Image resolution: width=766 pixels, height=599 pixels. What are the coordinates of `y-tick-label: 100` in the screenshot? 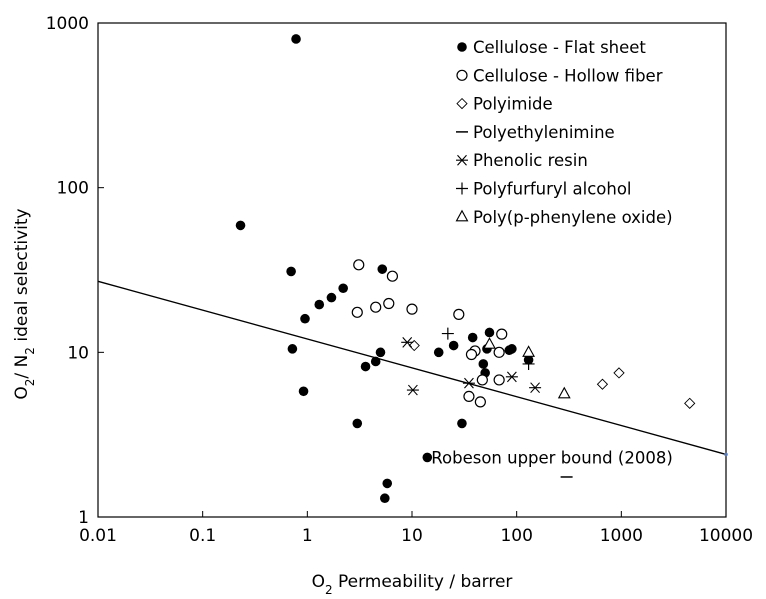 It's located at (73, 189).